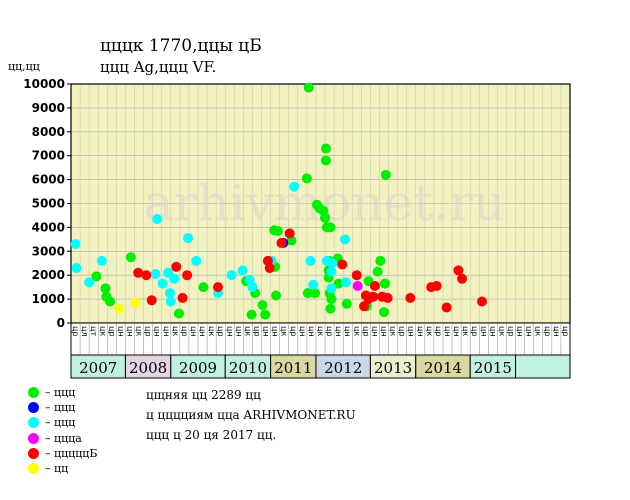 Image resolution: width=630 pixels, height=500 pixels. Describe the element at coordinates (158, 67) in the screenshot. I see `chart-subtitle: ццц Ag,ццц VF.` at that location.